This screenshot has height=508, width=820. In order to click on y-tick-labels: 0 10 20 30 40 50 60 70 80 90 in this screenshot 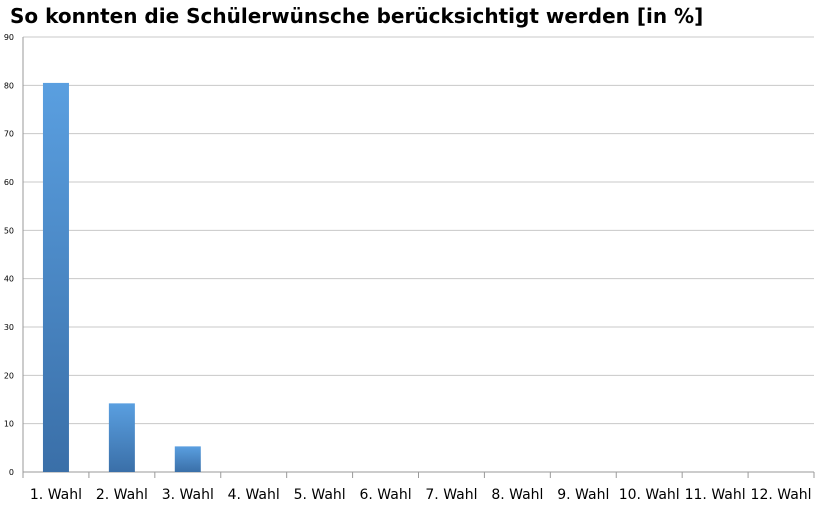, I will do `click(9, 255)`.